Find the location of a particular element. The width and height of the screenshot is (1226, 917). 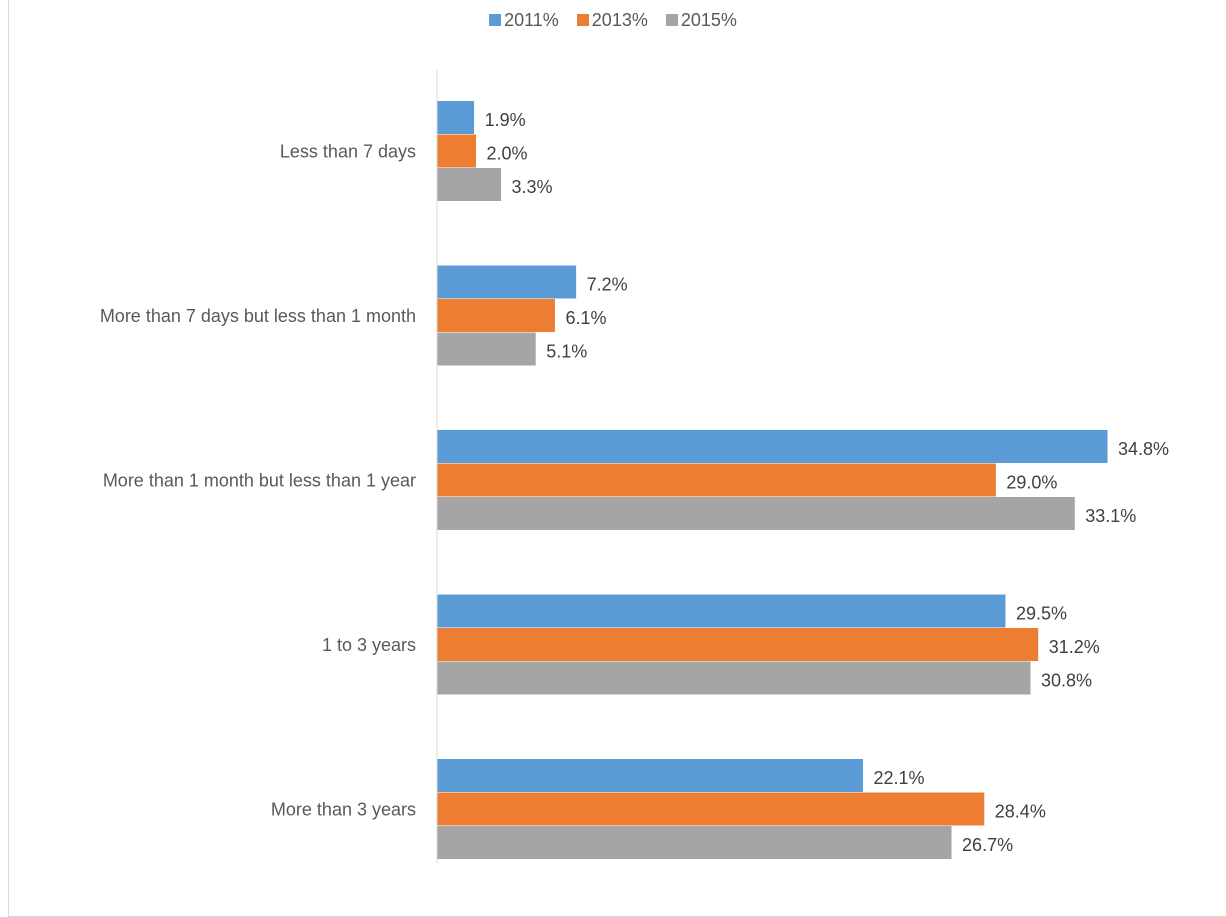

data-label: 33.1% is located at coordinates (1110, 516).